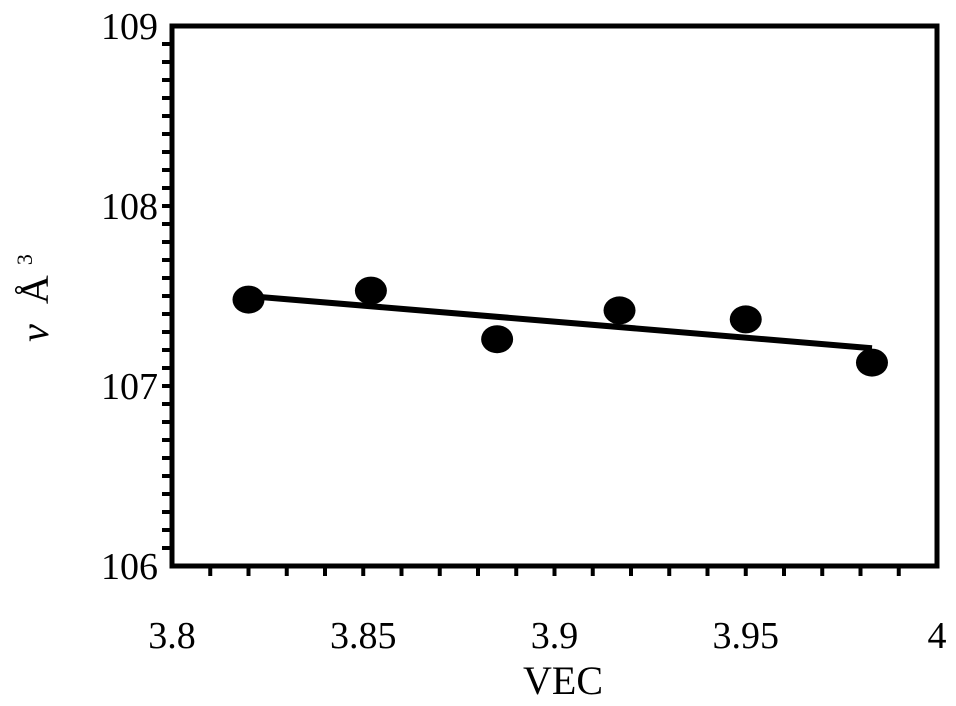 The width and height of the screenshot is (956, 706). What do you see at coordinates (363, 636) in the screenshot?
I see `x-tick-label: 3.85` at bounding box center [363, 636].